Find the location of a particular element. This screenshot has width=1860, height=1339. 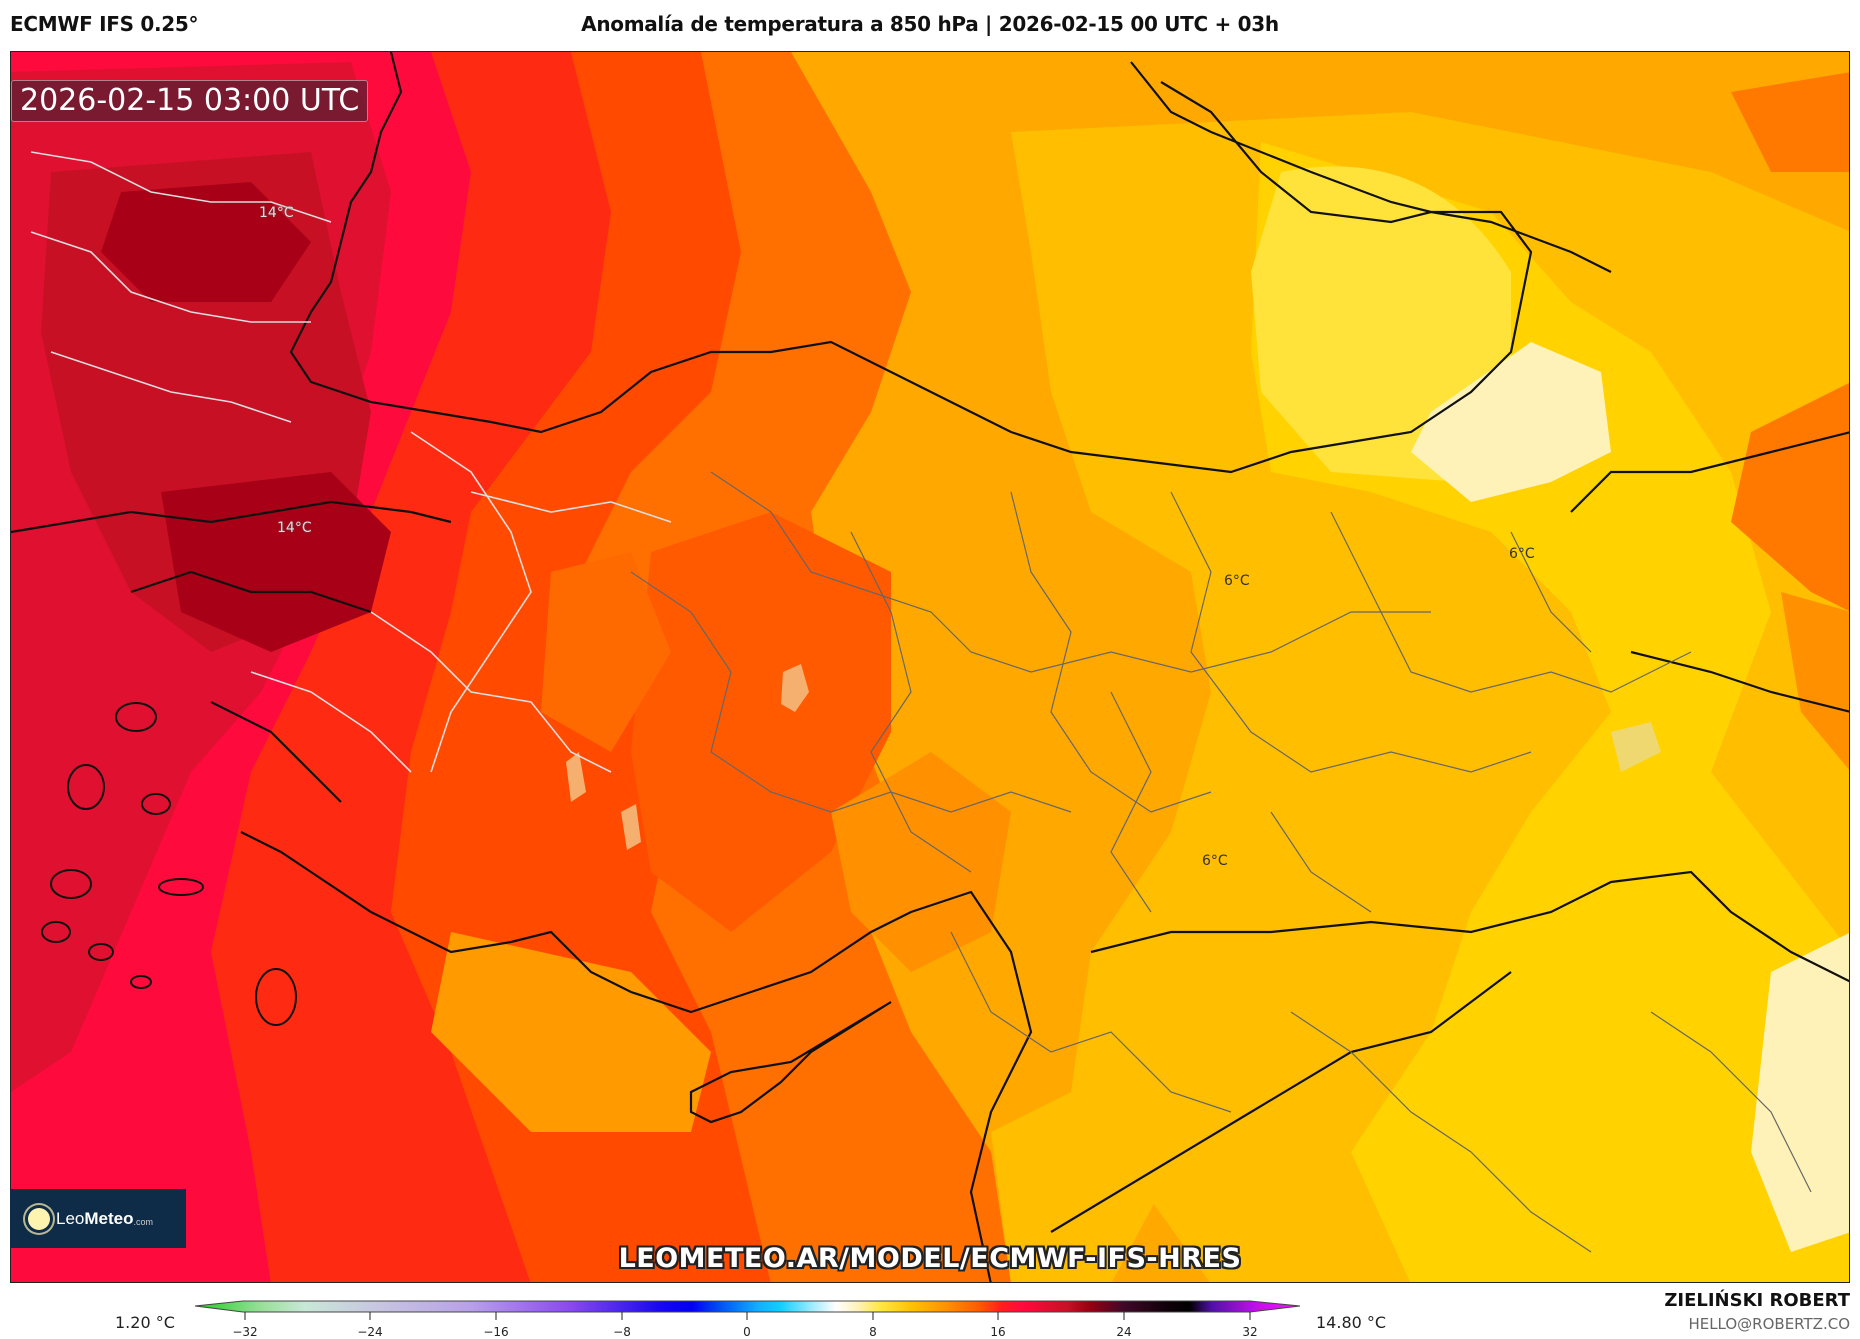

colorbar-tick-label: 0 is located at coordinates (747, 1332).